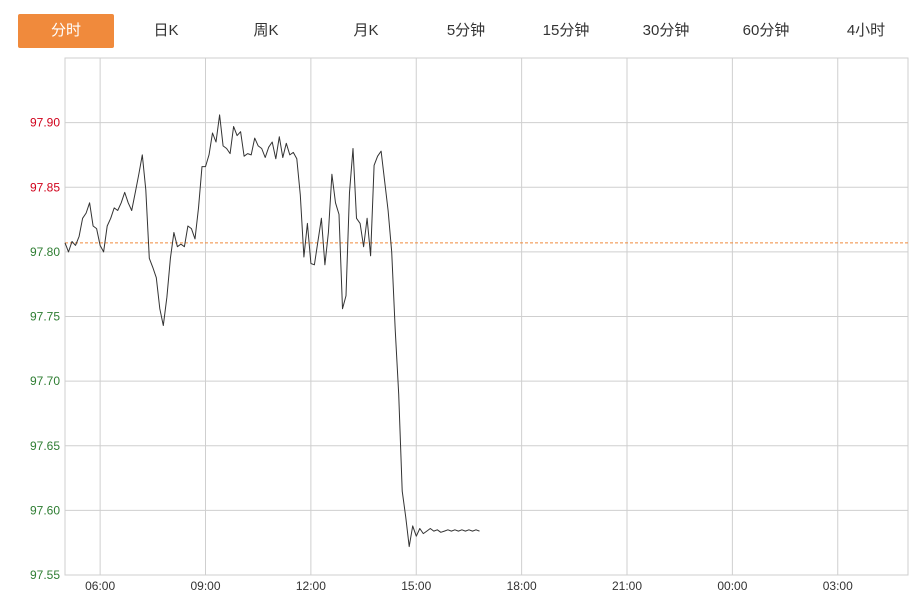  I want to click on tab-fenshi: 分时, so click(66, 31).